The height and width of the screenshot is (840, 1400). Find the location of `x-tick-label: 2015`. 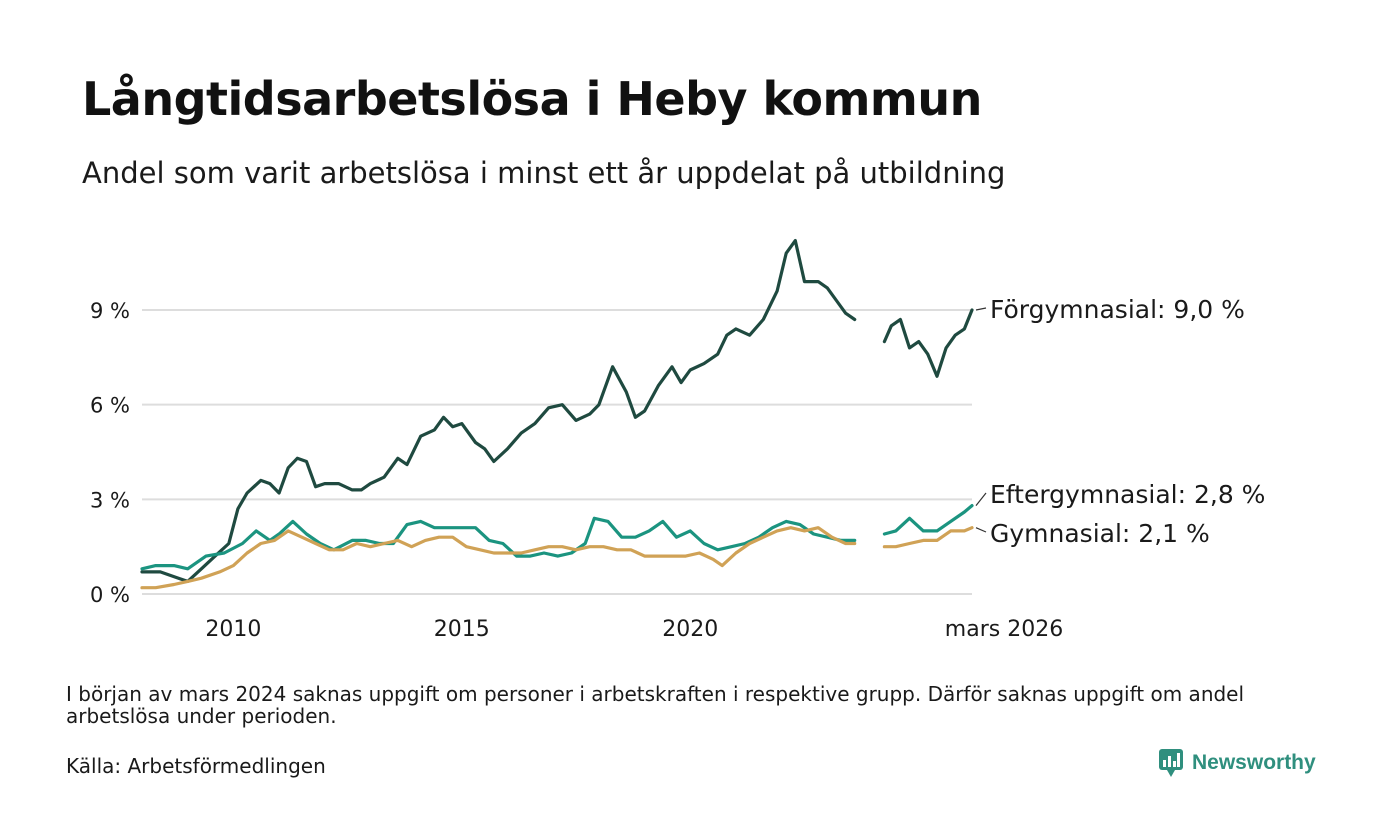

x-tick-label: 2015 is located at coordinates (462, 629).